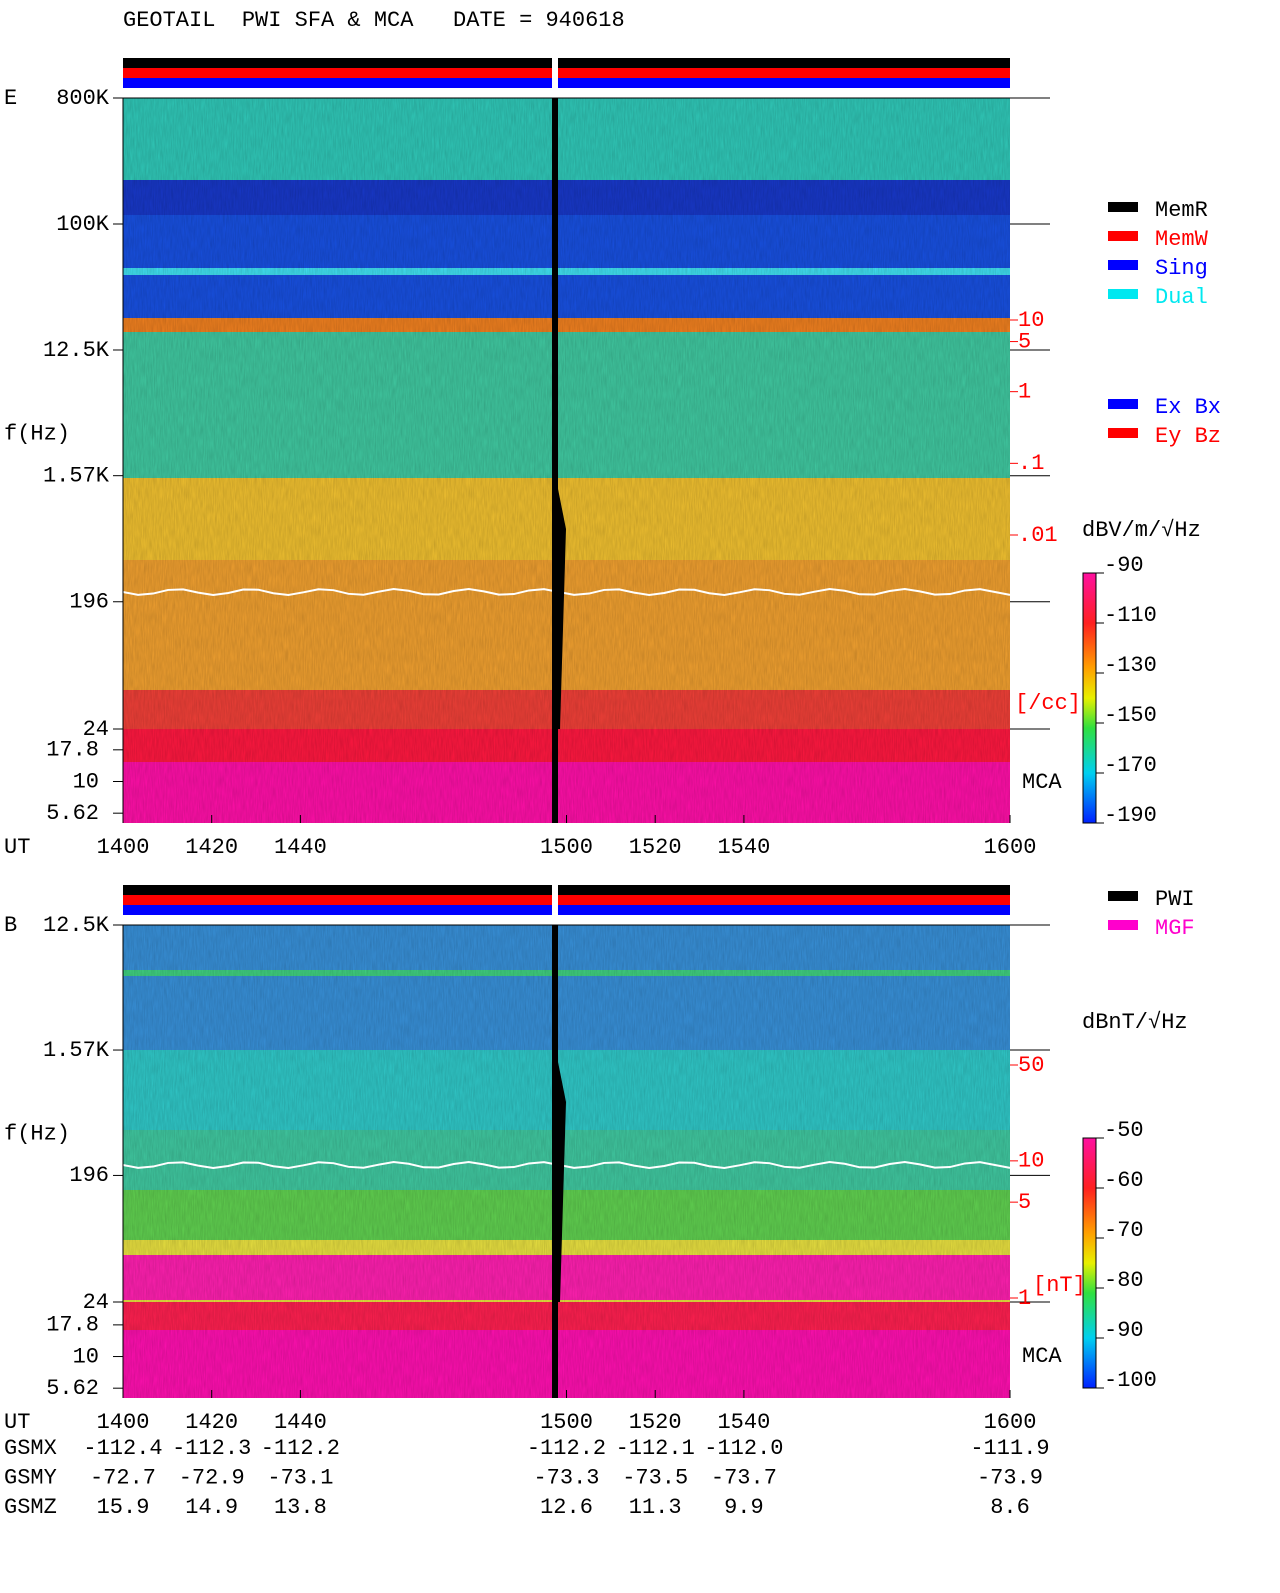 This screenshot has width=1280, height=1593. I want to click on orbit-value: 13.8, so click(300, 1507).